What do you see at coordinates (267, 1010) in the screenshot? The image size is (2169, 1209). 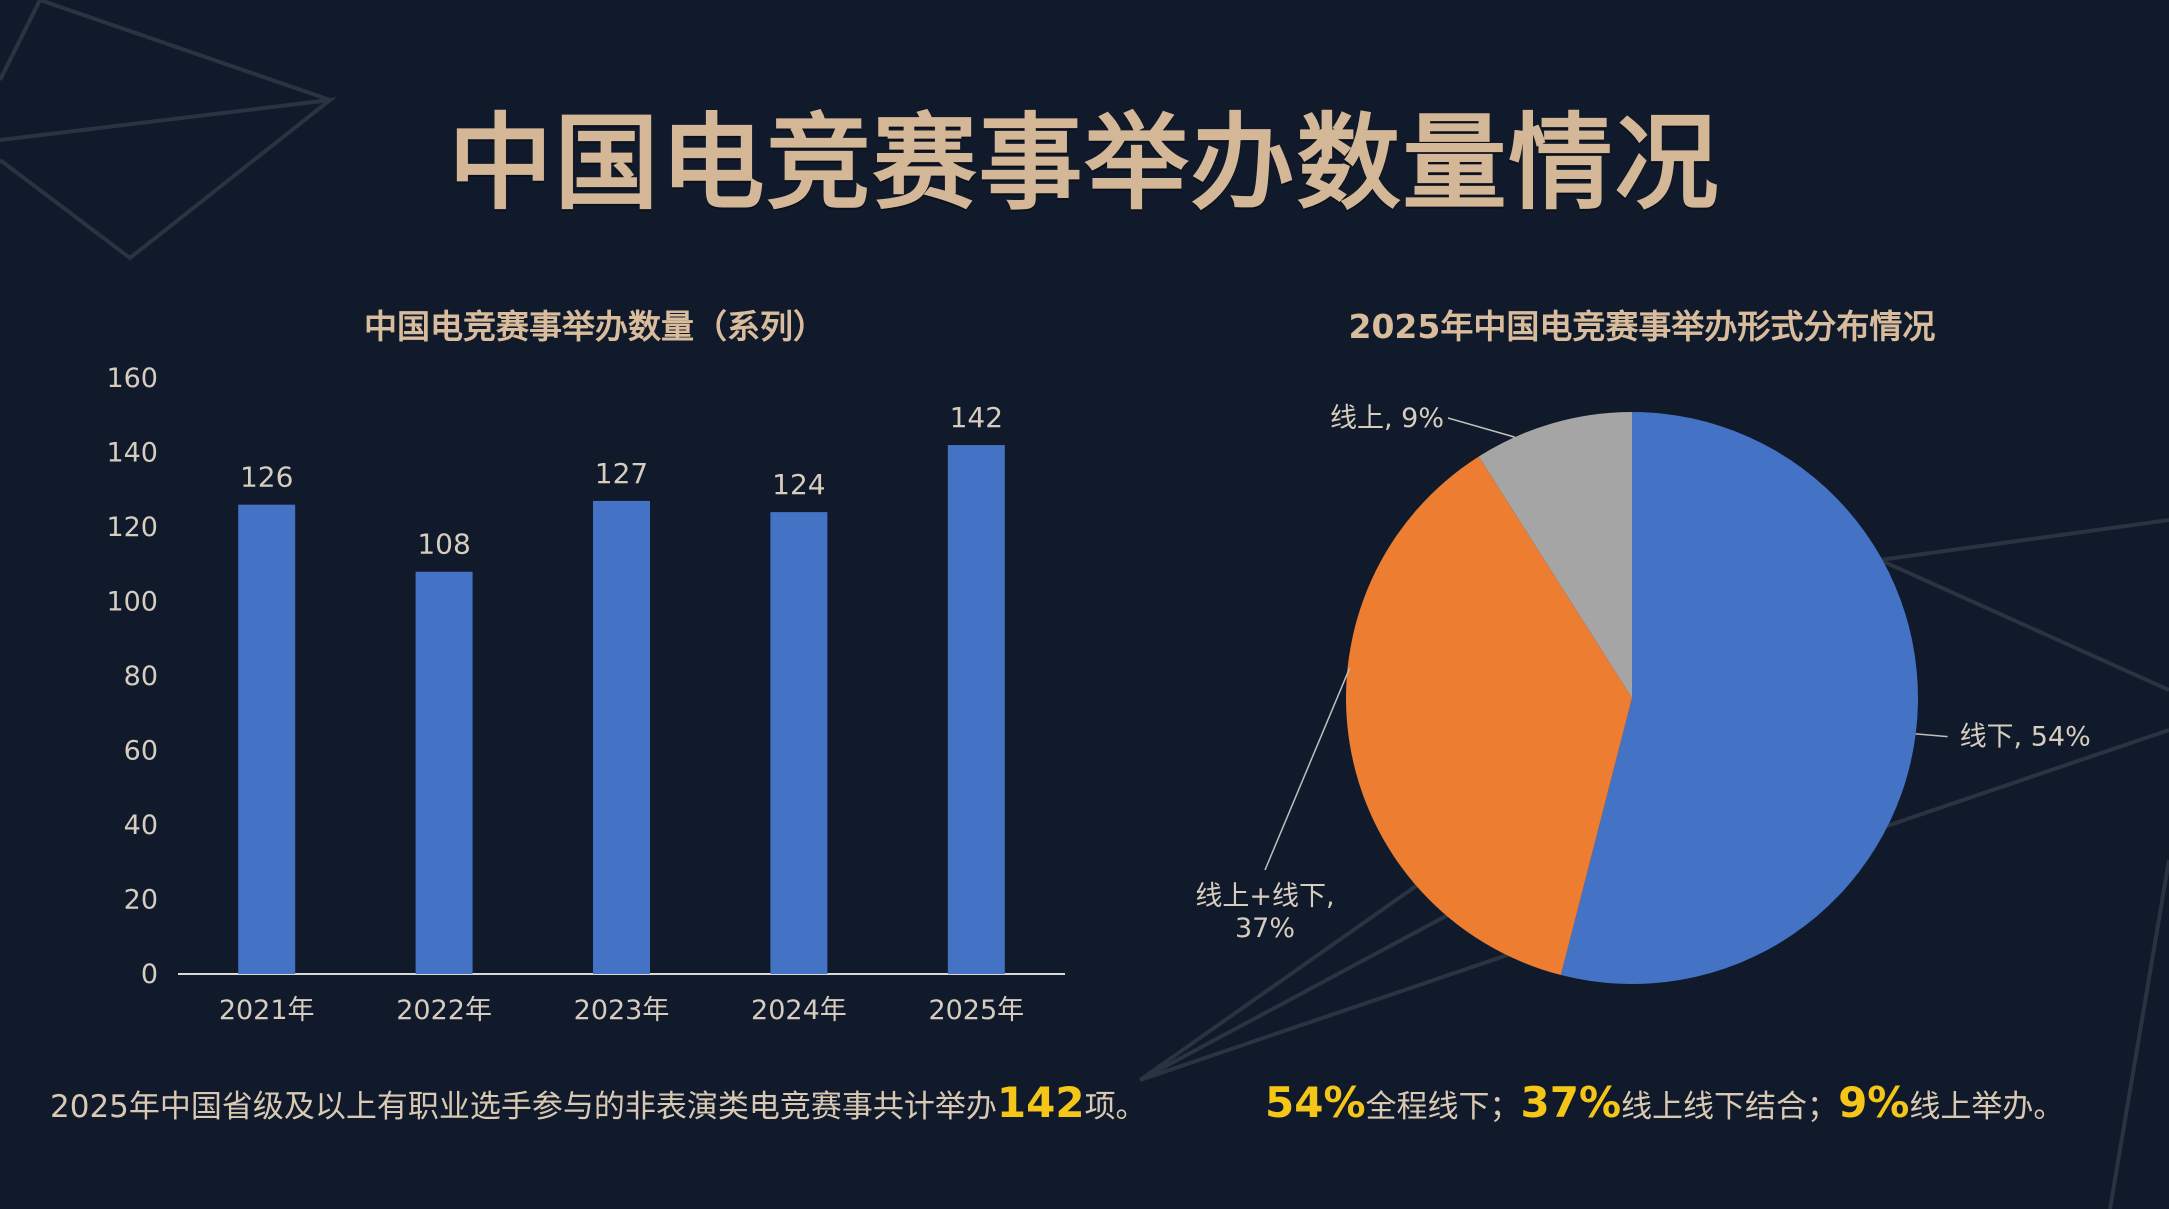 I see `x-tick-label: 2021年` at bounding box center [267, 1010].